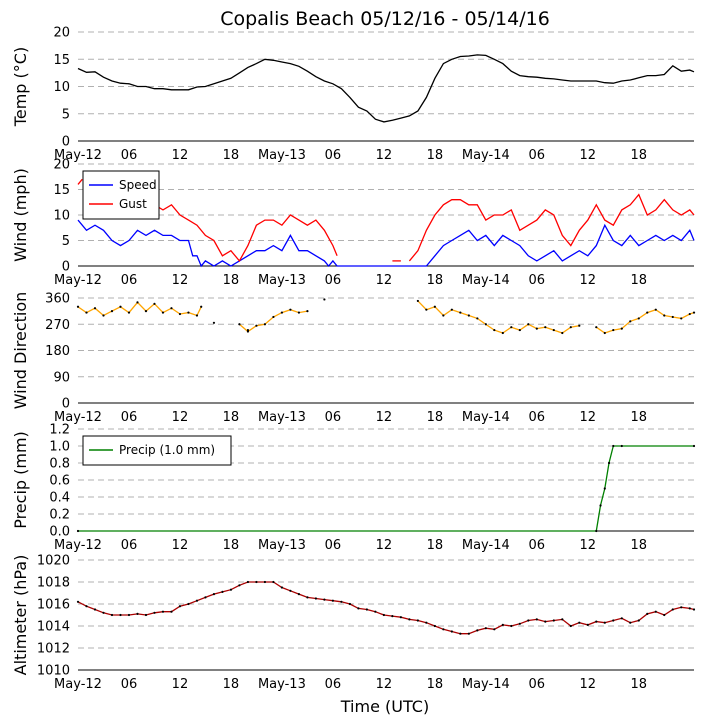  Describe the element at coordinates (133, 204) in the screenshot. I see `legend-label: Gust` at that location.